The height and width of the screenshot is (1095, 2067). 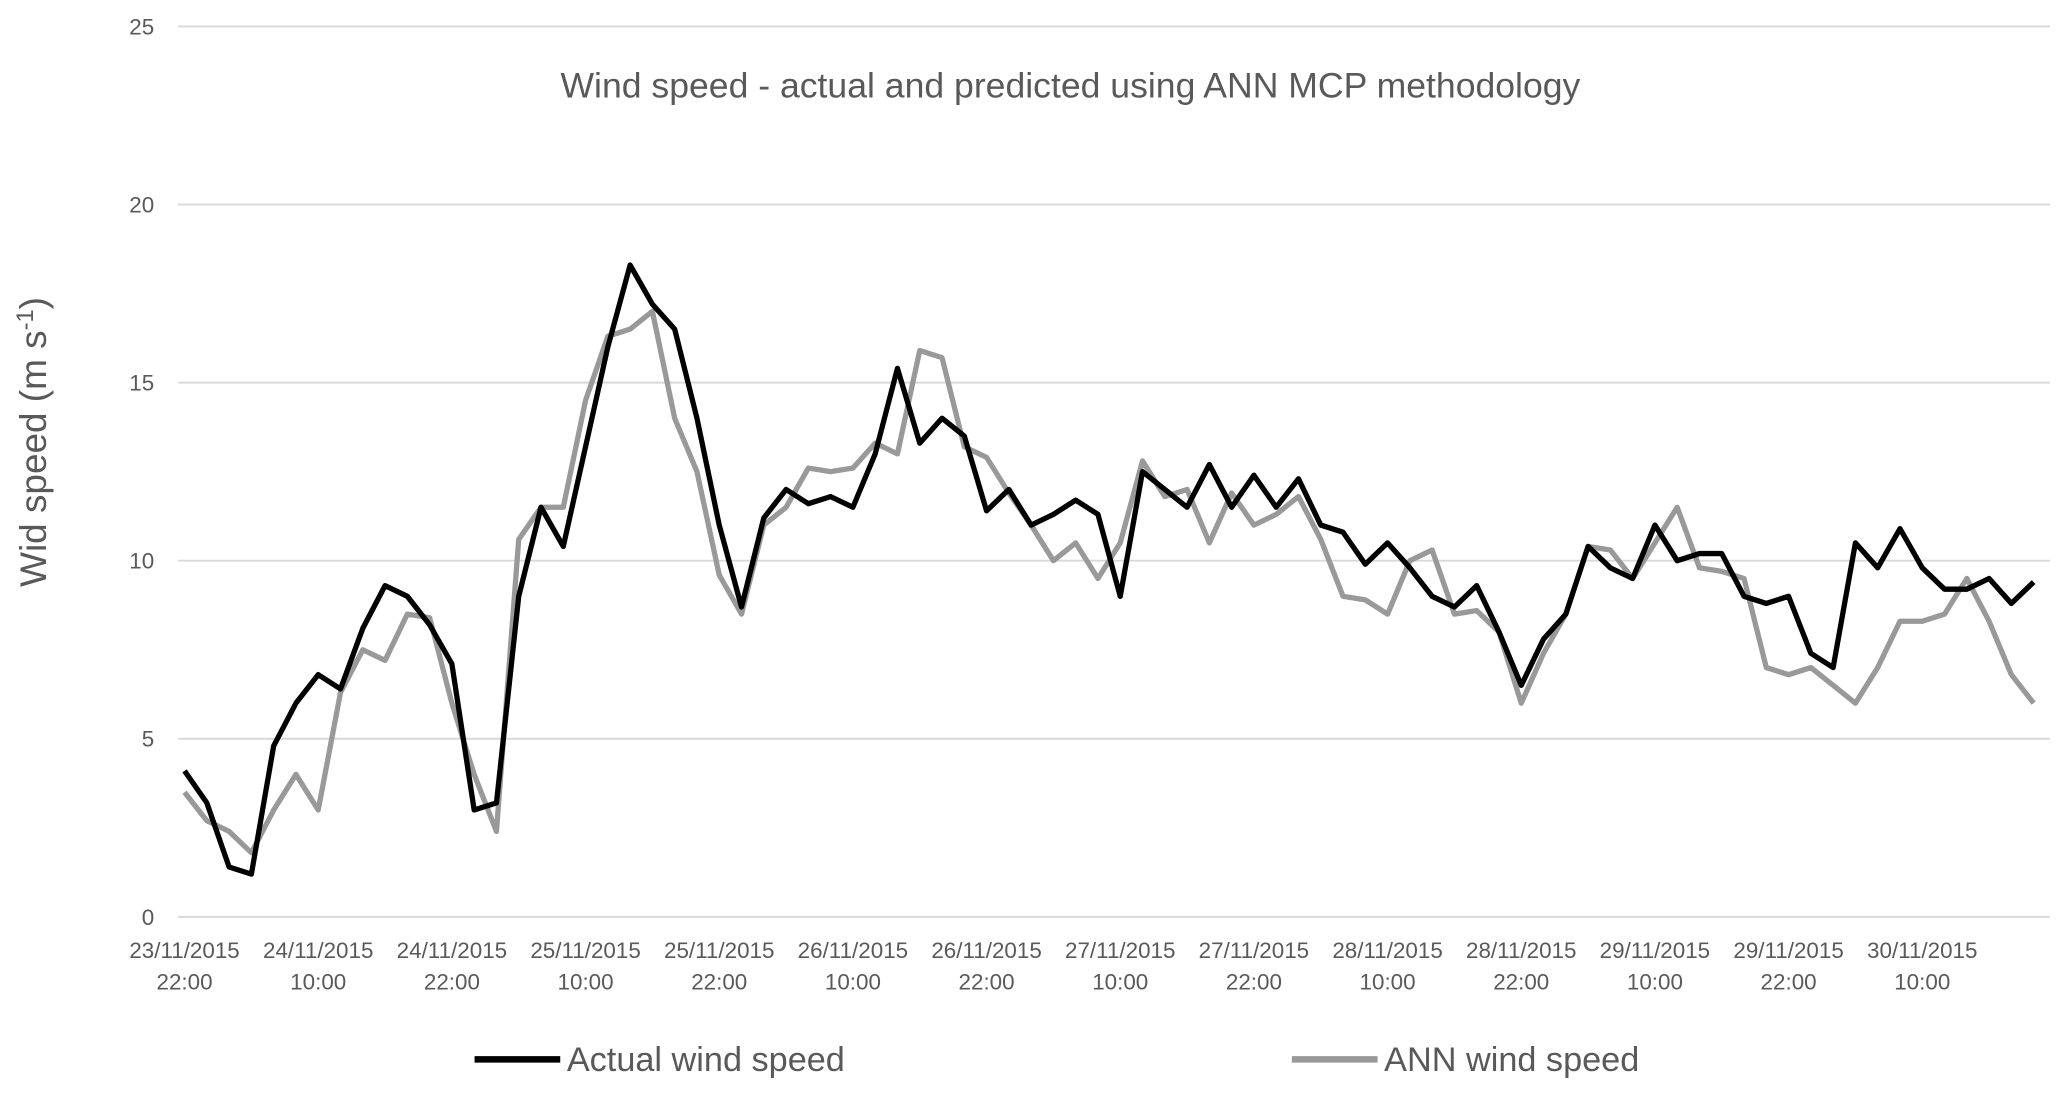 I want to click on x-tick-label-date: 30/11/2015, so click(x=1922, y=950).